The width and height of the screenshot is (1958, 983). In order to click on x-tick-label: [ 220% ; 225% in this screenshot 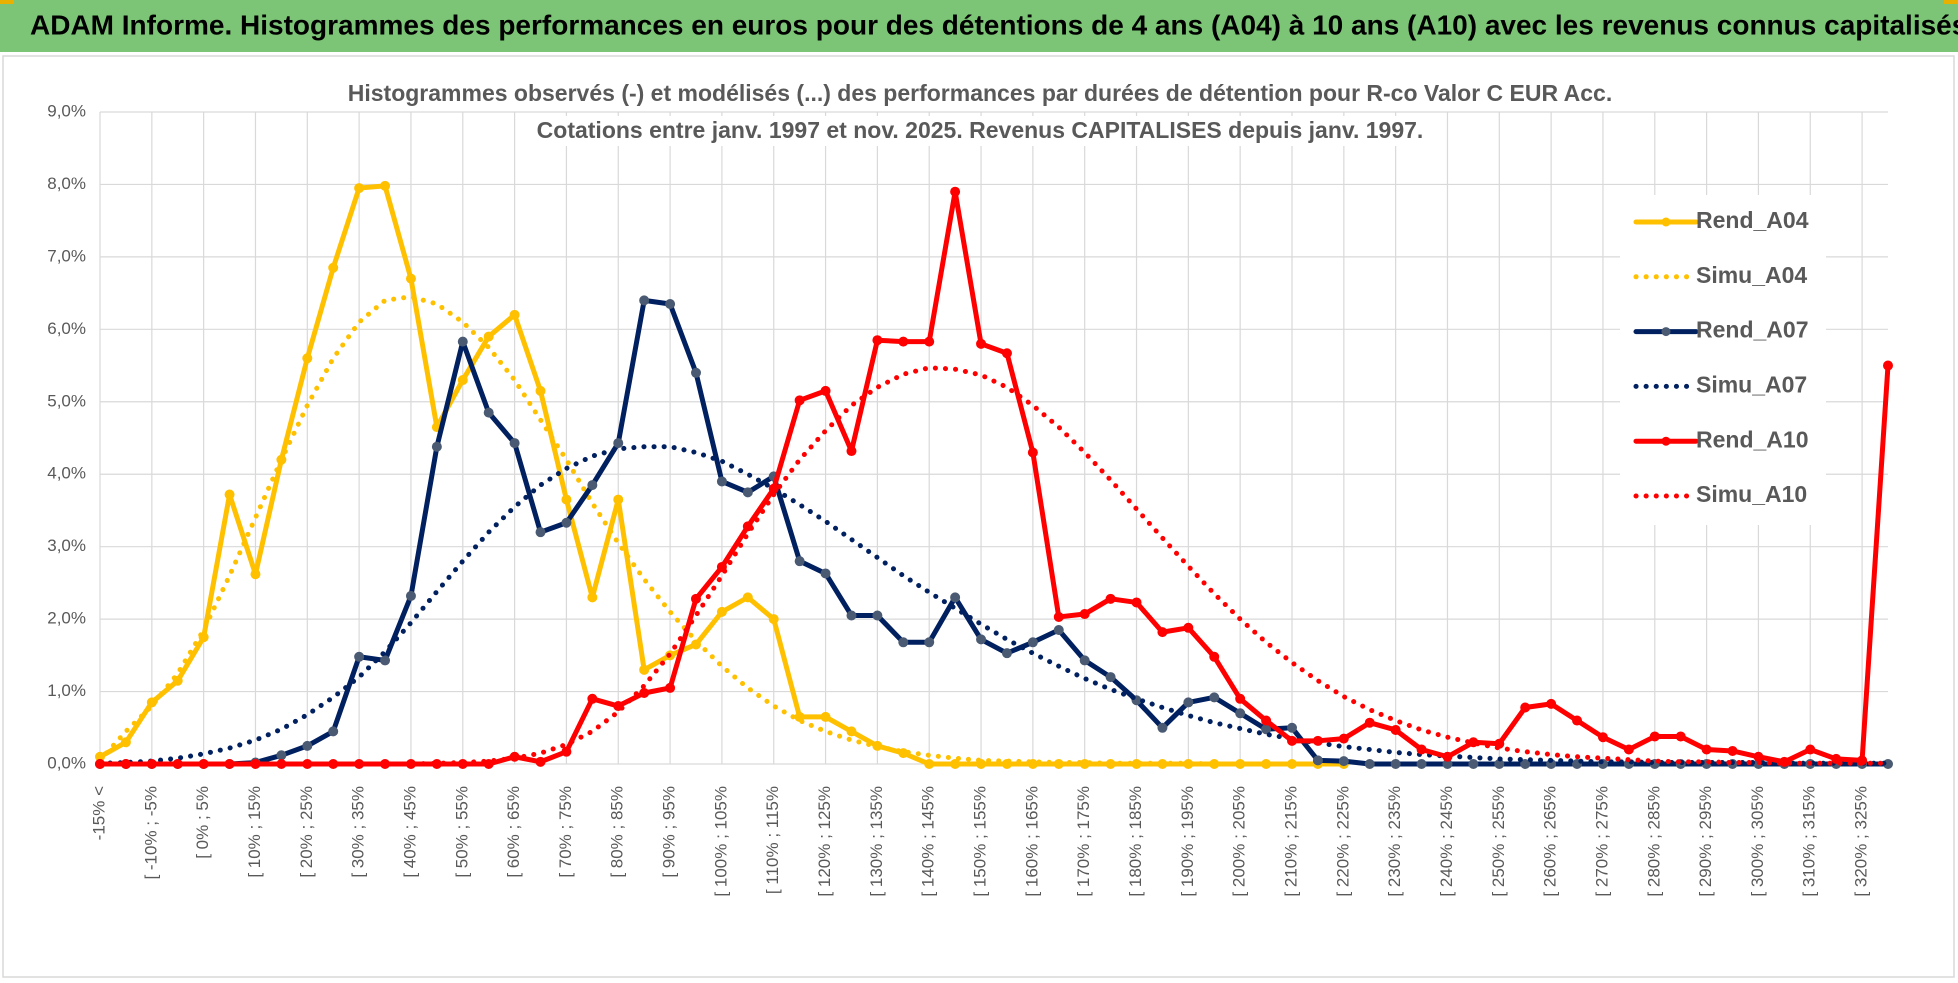, I will do `click(1342, 841)`.